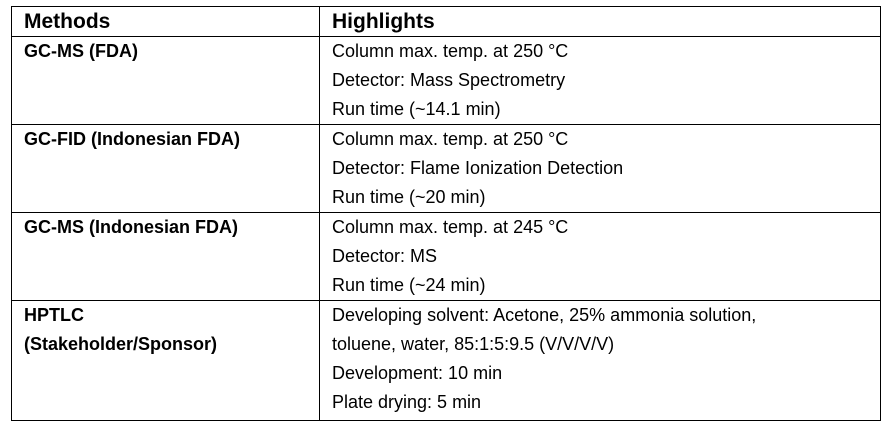 Image resolution: width=892 pixels, height=428 pixels. What do you see at coordinates (121, 344) in the screenshot?
I see `method-text: (Stakeholder/Sponsor)` at bounding box center [121, 344].